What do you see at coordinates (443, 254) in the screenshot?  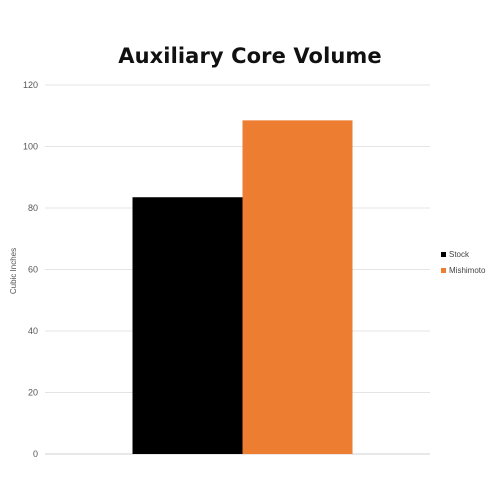 I see `legend-swatch-stock` at bounding box center [443, 254].